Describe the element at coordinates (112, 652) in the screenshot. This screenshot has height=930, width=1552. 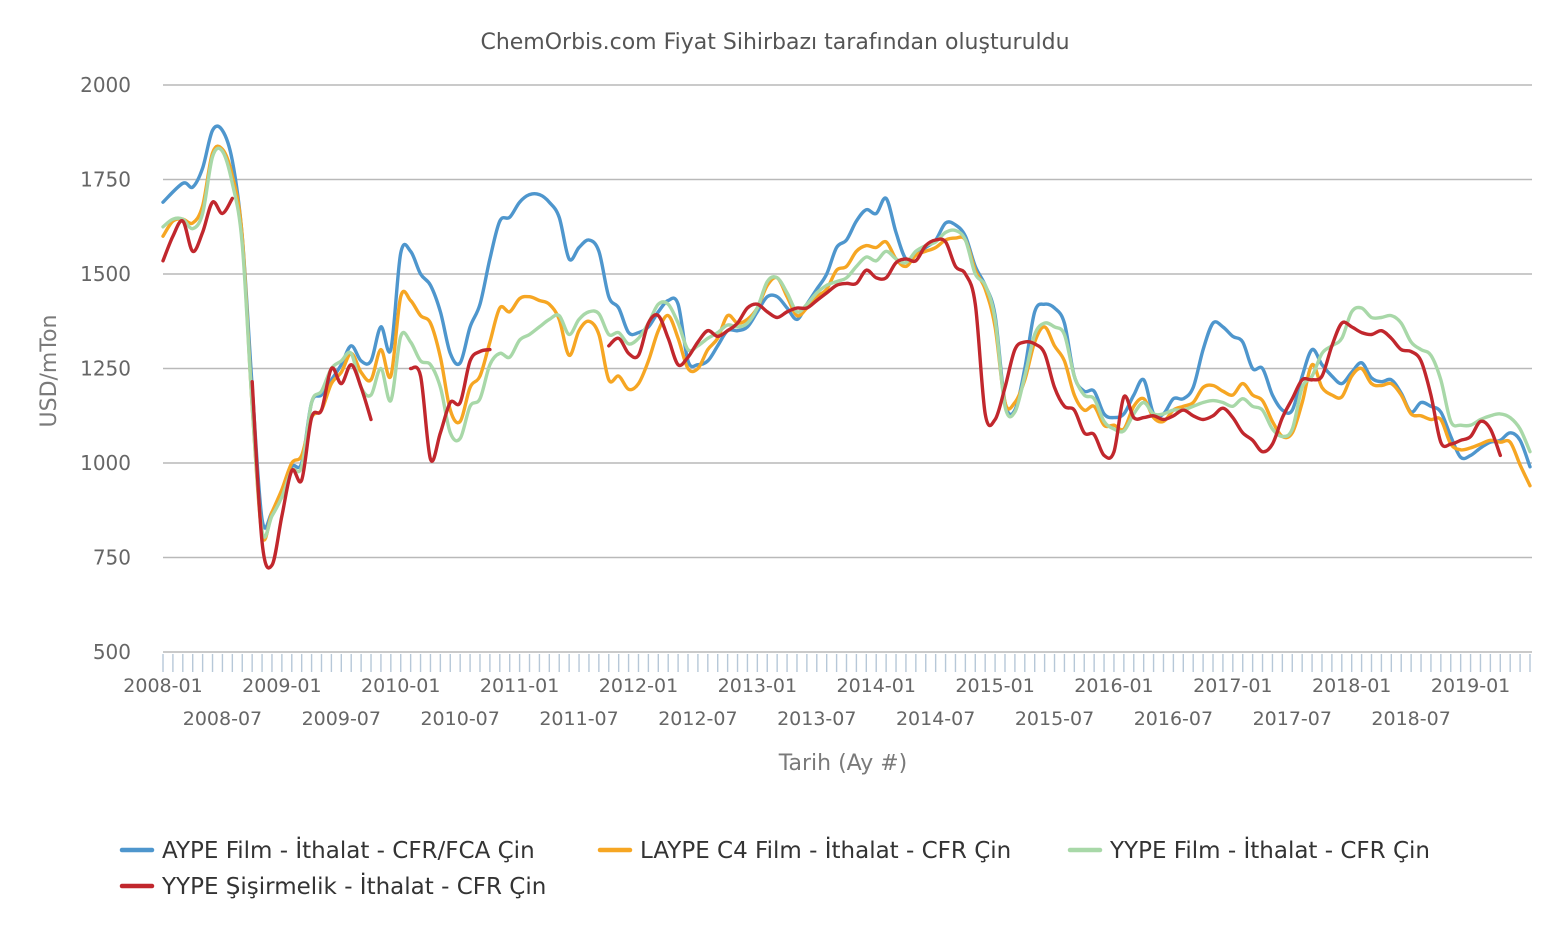
I see `y-tick-label: 500` at that location.